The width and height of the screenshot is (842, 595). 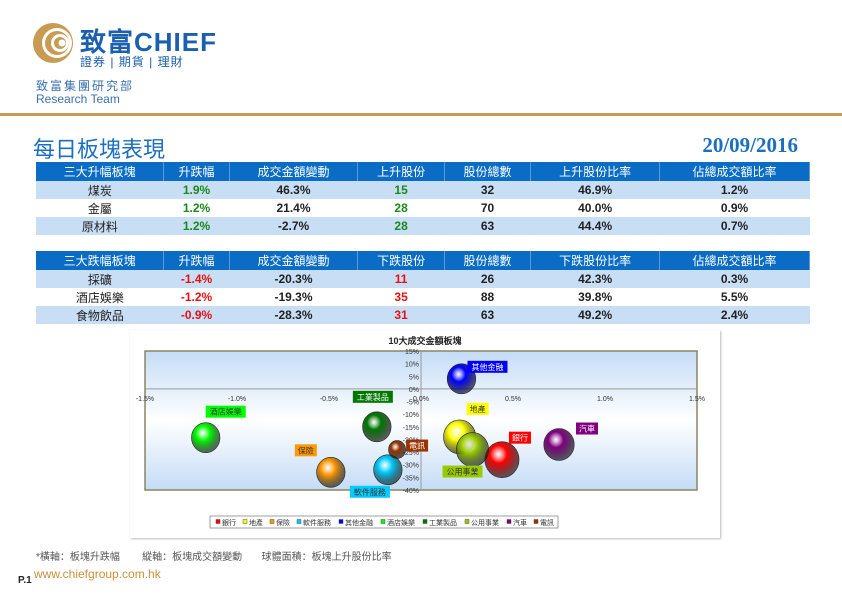 What do you see at coordinates (750, 145) in the screenshot?
I see `report-date: 20/09/2016` at bounding box center [750, 145].